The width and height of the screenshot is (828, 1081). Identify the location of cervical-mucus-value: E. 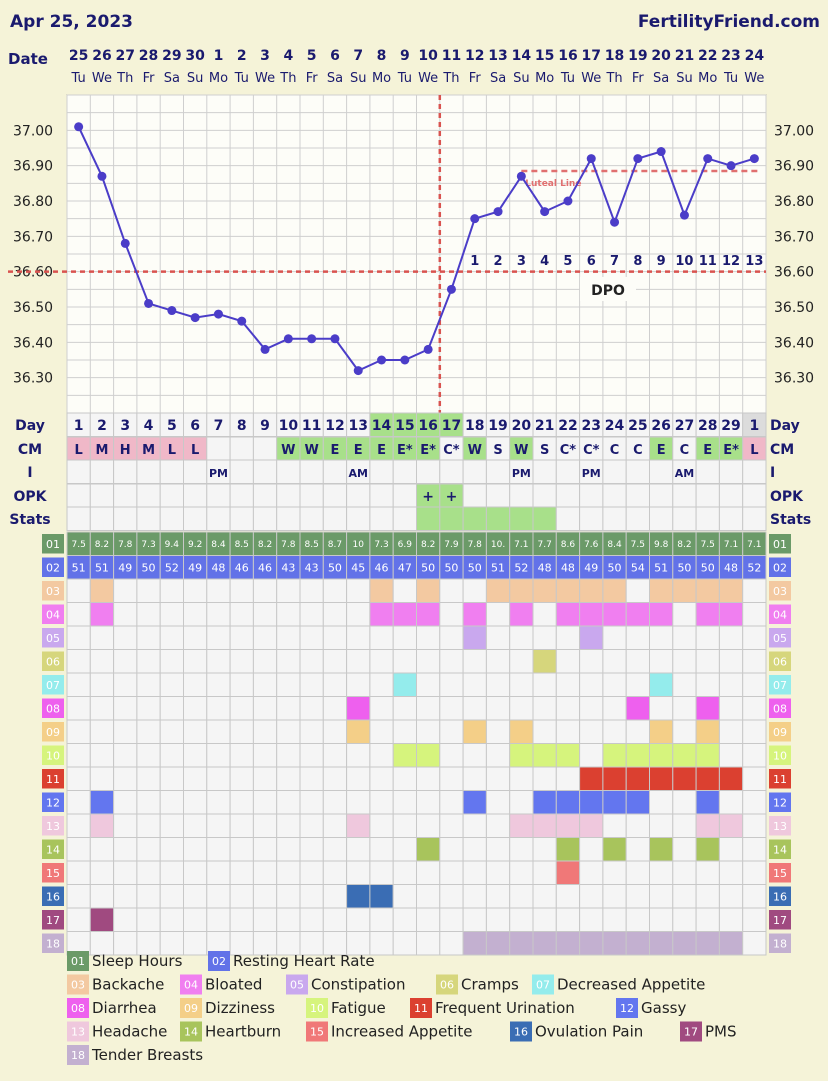
(707, 450).